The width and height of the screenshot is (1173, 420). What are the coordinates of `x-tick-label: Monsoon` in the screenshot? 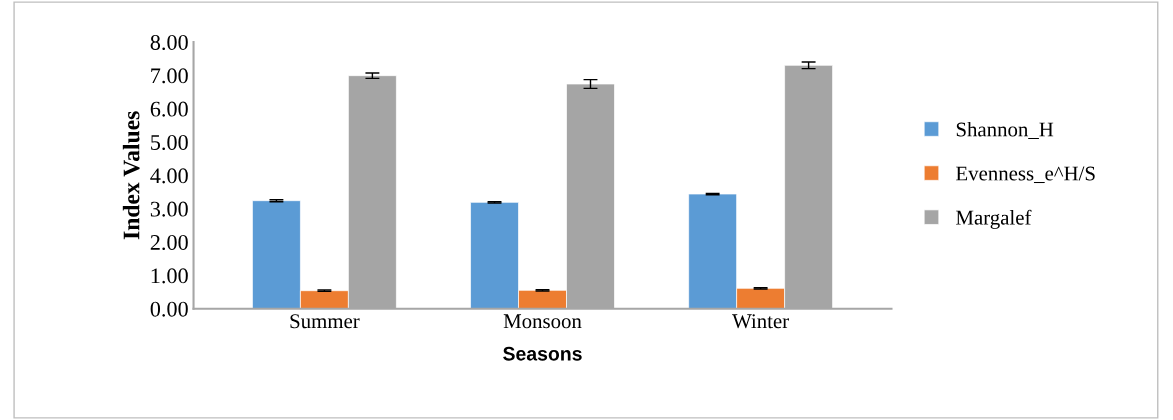 It's located at (542, 321).